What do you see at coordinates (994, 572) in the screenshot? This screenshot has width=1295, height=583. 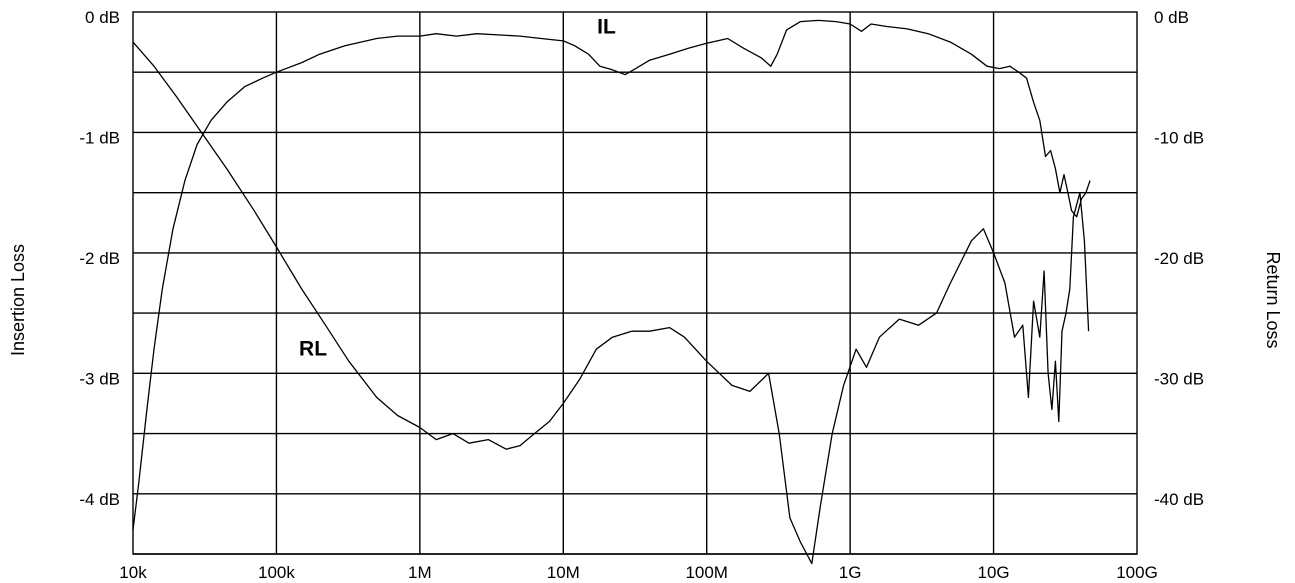 I see `x-tick-label: 10G` at bounding box center [994, 572].